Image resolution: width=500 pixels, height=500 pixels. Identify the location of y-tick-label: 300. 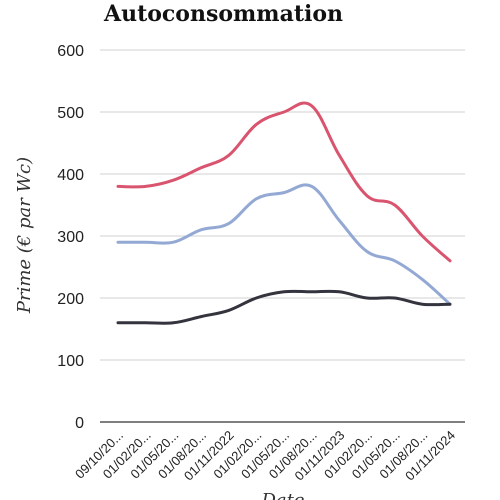
(70, 237).